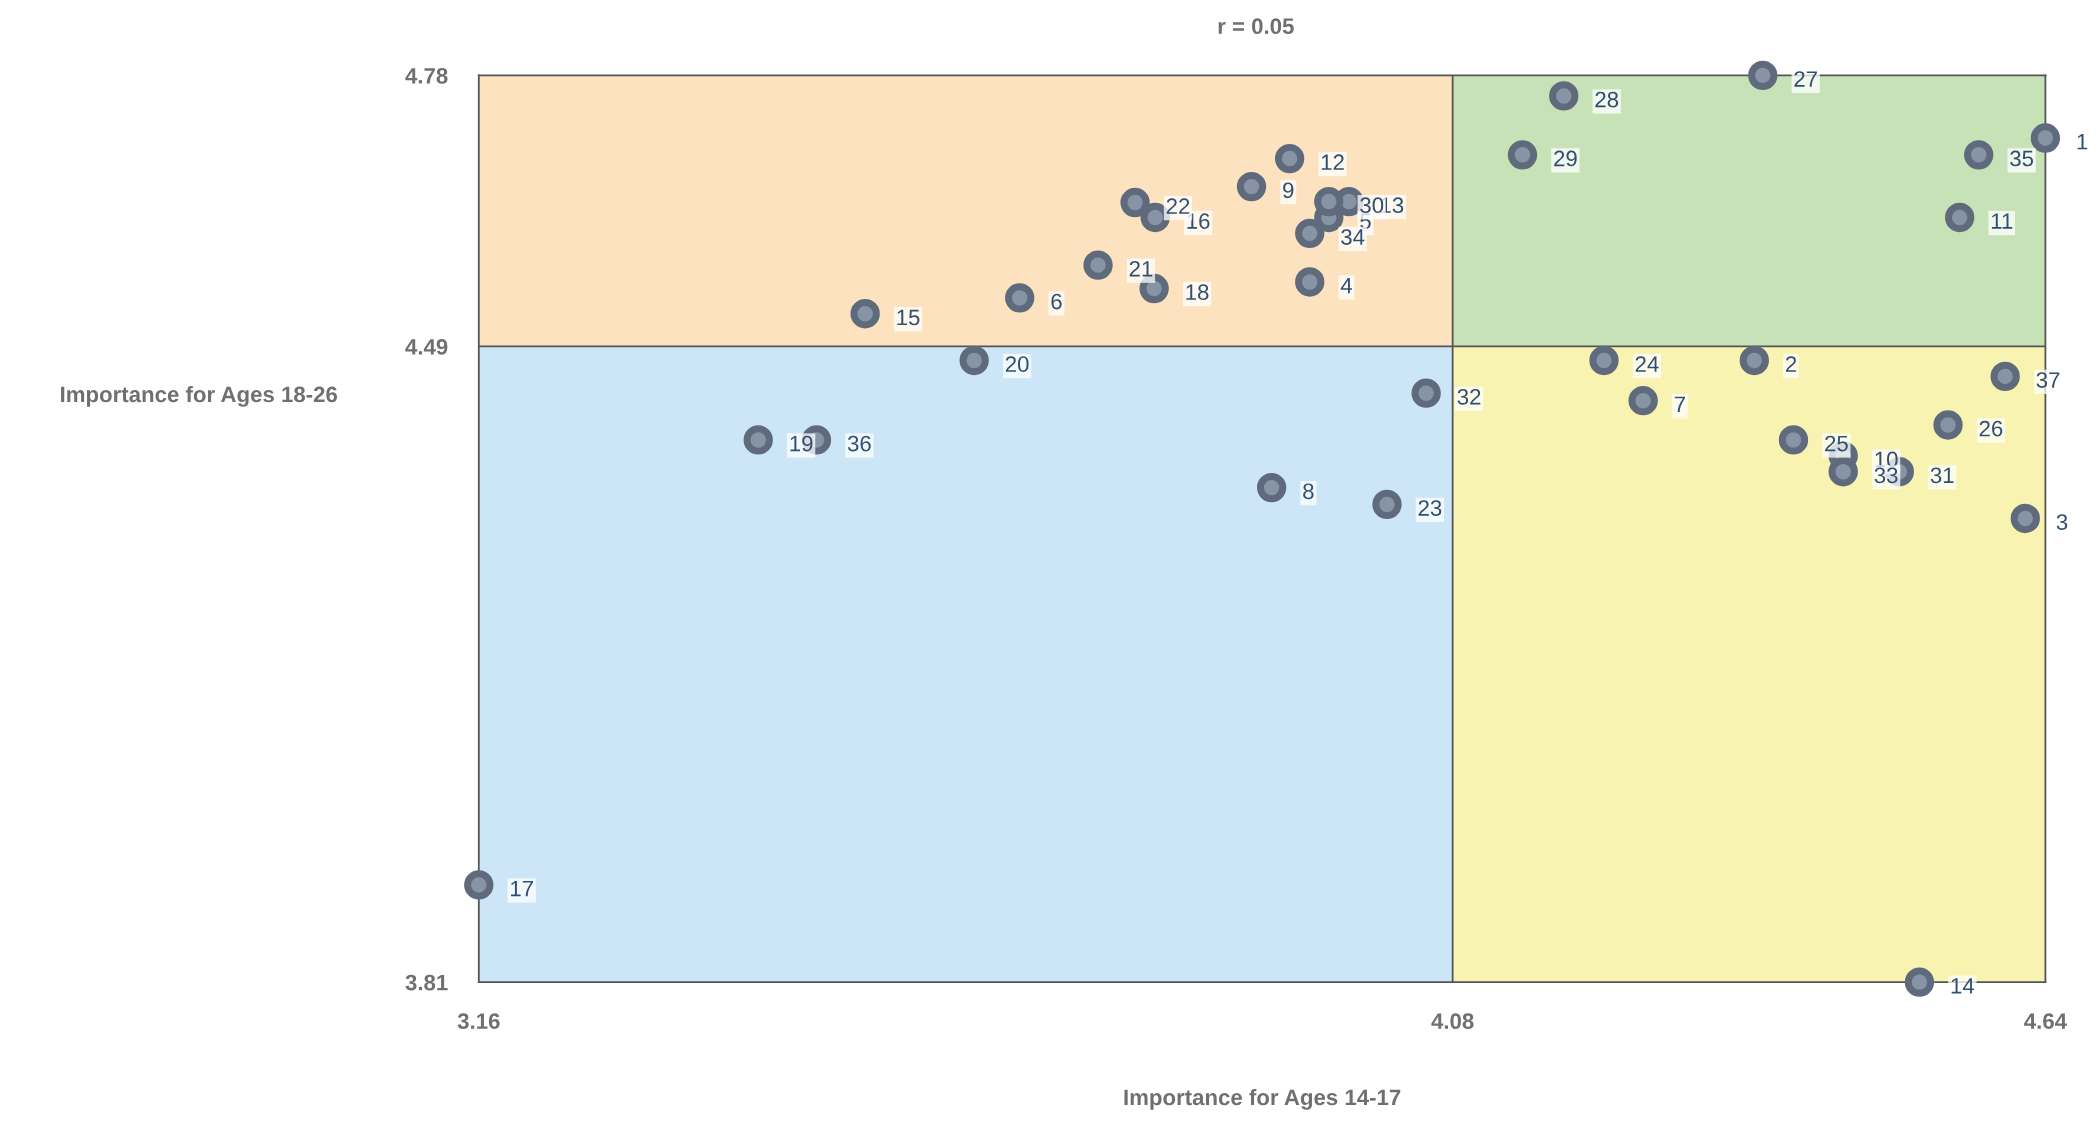 This screenshot has width=2100, height=1125. I want to click on annotation: 23, so click(1430, 508).